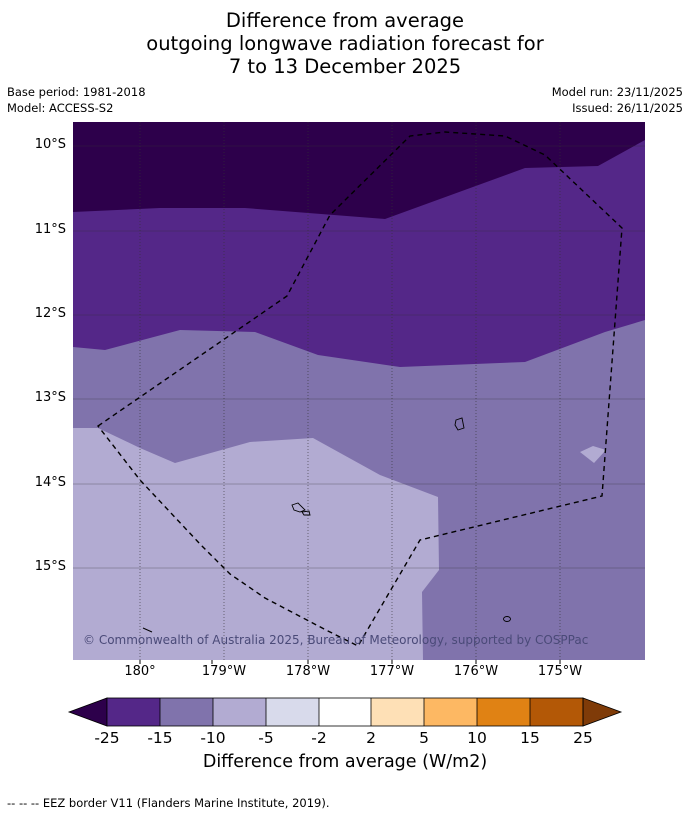  Describe the element at coordinates (50, 397) in the screenshot. I see `lat-label: 13°S` at that location.